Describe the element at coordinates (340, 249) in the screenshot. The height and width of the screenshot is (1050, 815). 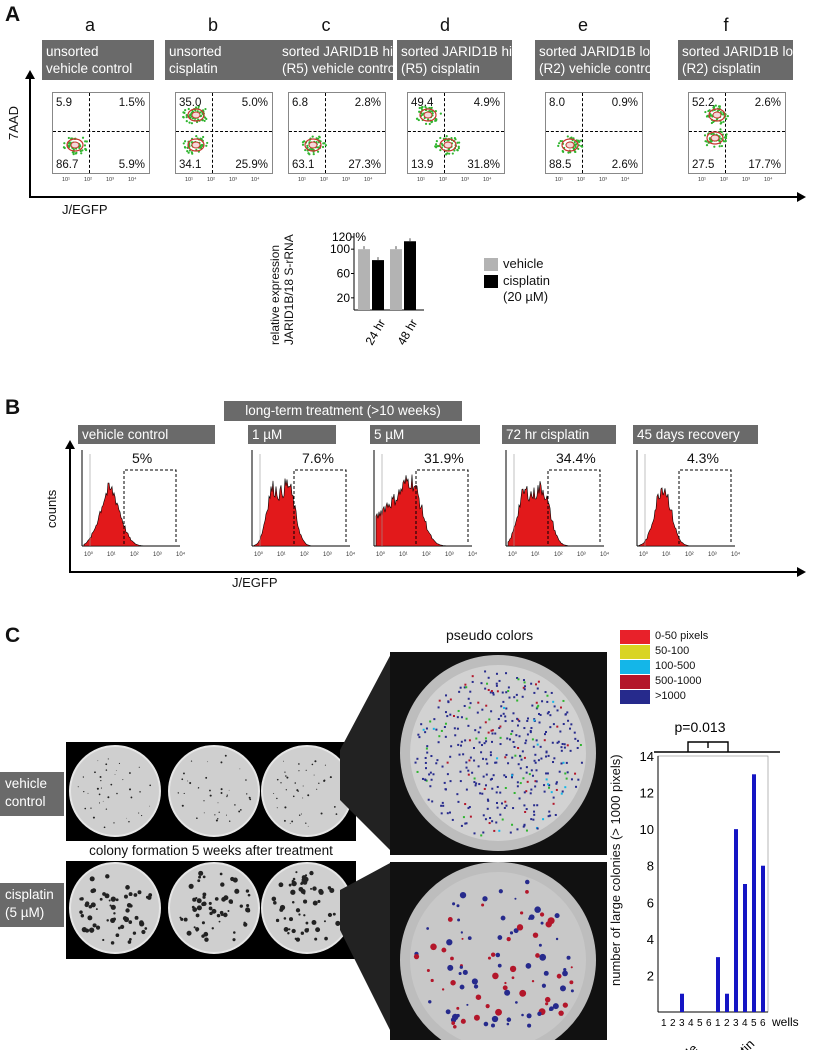
I see `y-tick-label: 100` at that location.